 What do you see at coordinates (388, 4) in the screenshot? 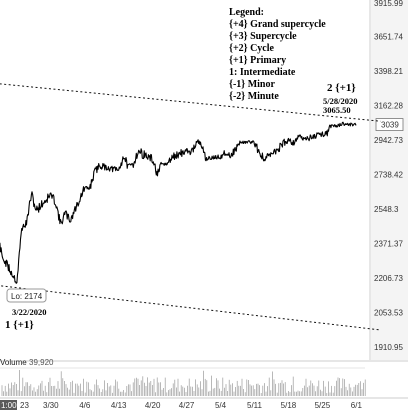
I see `price-tick-label: 3915.99` at bounding box center [388, 4].